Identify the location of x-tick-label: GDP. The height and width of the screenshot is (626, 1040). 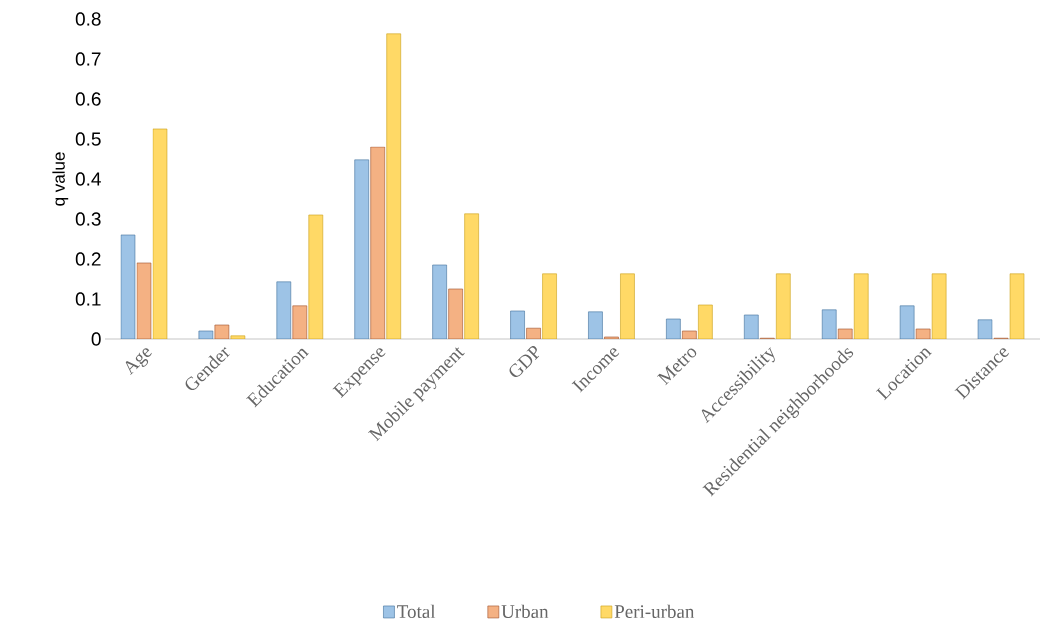
(524, 362).